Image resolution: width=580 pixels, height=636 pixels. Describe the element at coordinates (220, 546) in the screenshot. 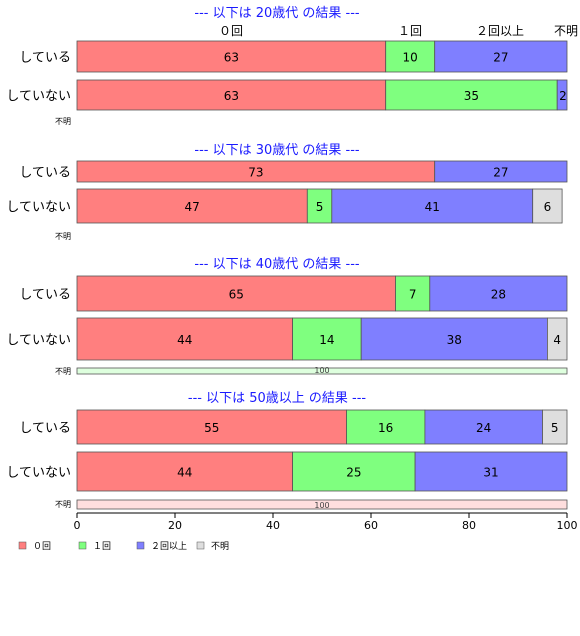

I see `legend-label: 不明` at that location.